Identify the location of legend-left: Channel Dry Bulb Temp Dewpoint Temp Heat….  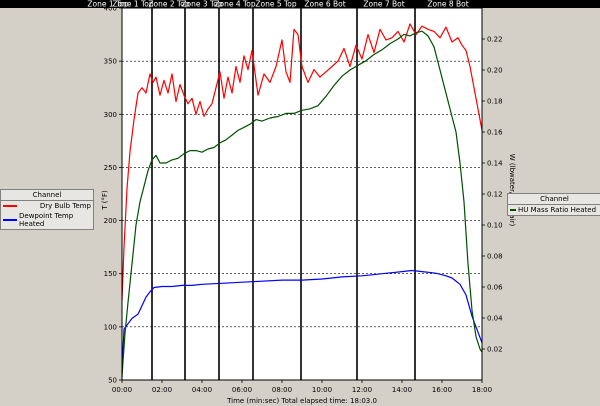
(47, 209).